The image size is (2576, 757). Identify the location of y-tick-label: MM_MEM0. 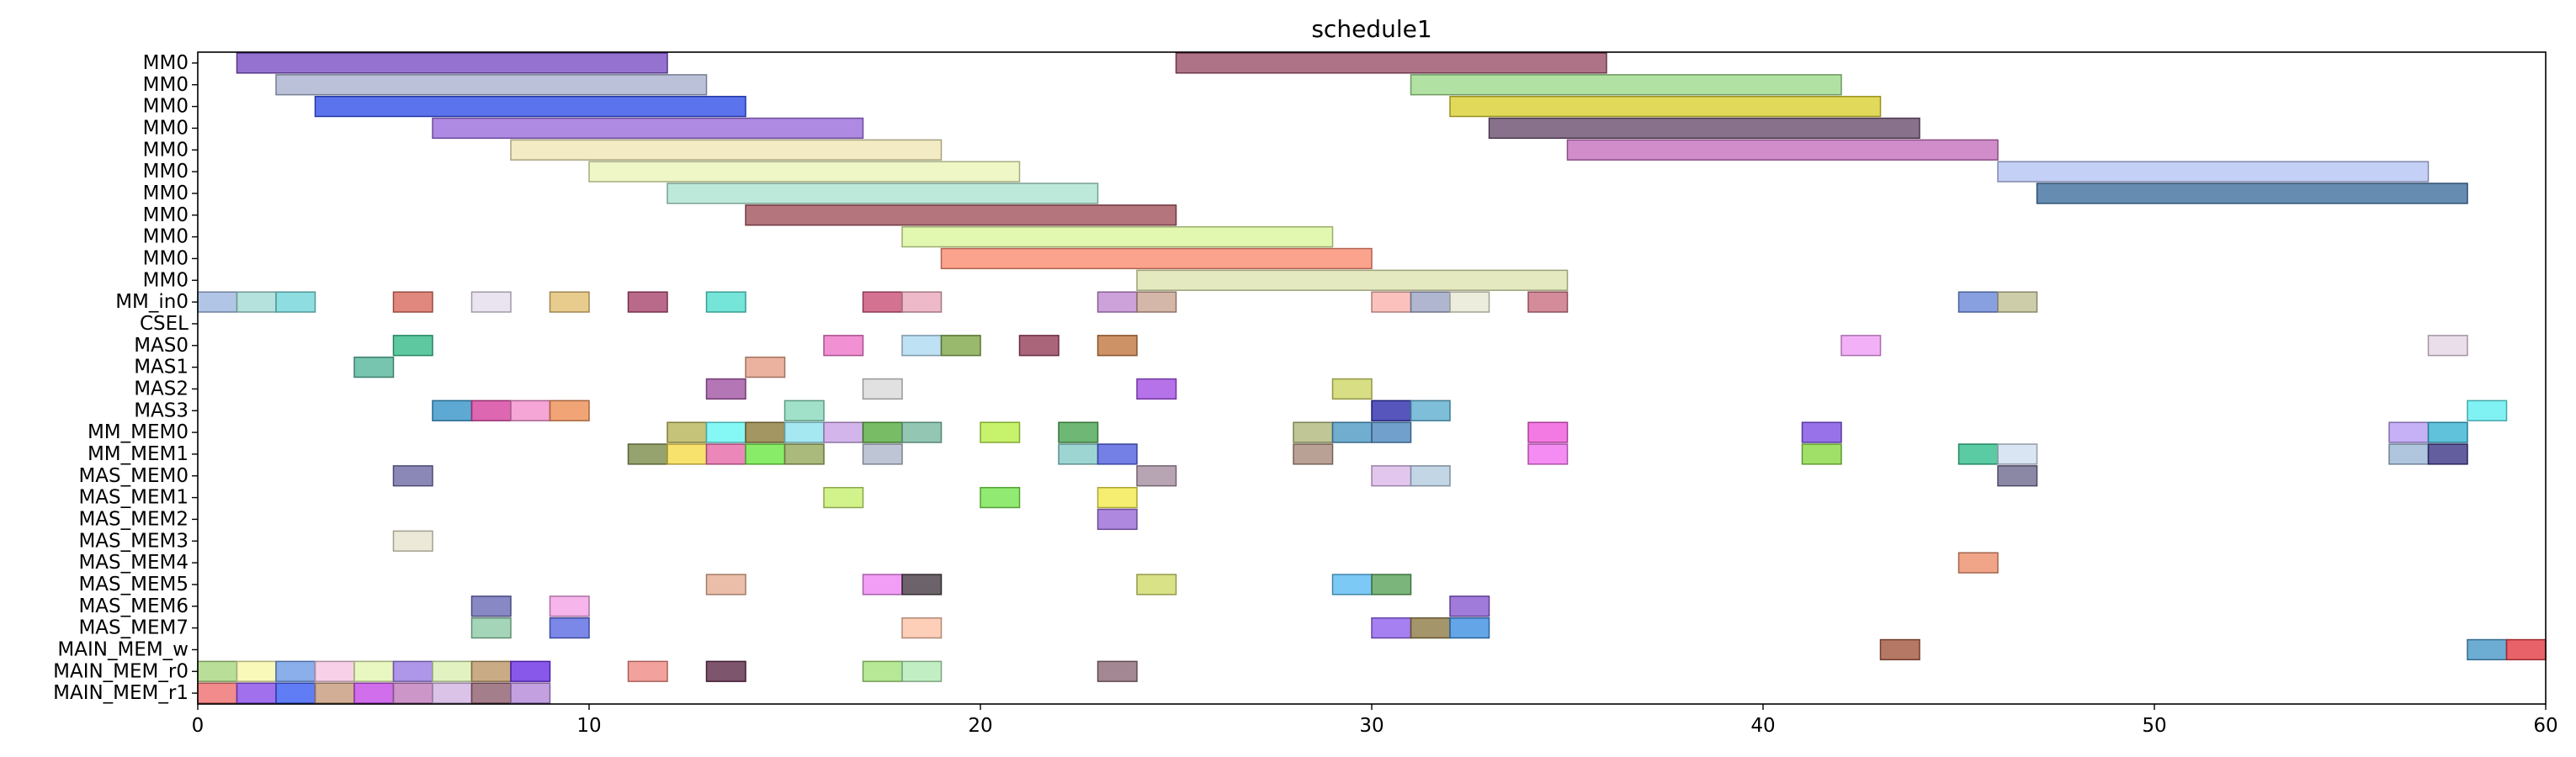
(138, 432).